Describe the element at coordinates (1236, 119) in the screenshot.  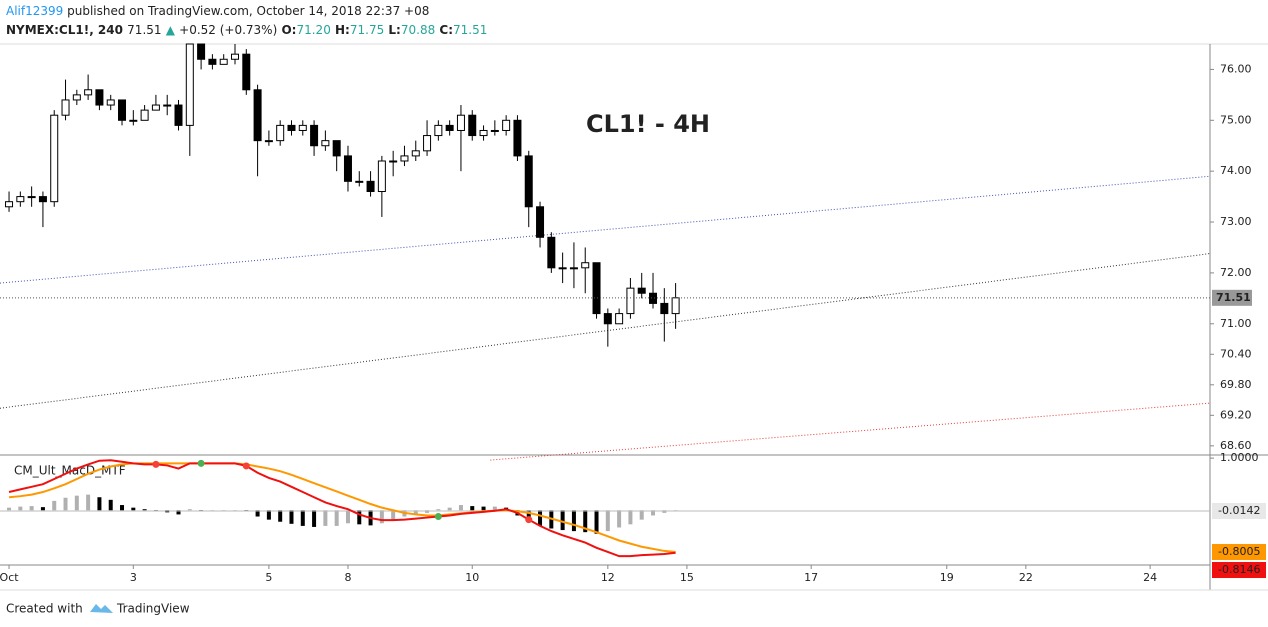
I see `y-tick-label: 75.00` at that location.